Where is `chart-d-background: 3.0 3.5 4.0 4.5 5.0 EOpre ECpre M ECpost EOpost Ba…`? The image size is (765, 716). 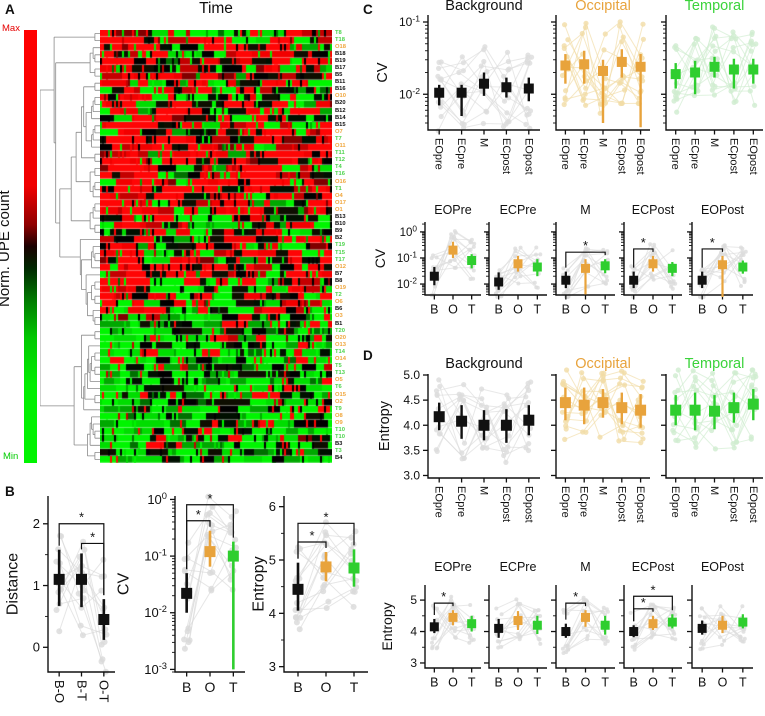 chart-d-background: 3.0 3.5 4.0 4.5 5.0 EOpre ECpre M ECpost EOpost Ba… is located at coordinates (458, 439).